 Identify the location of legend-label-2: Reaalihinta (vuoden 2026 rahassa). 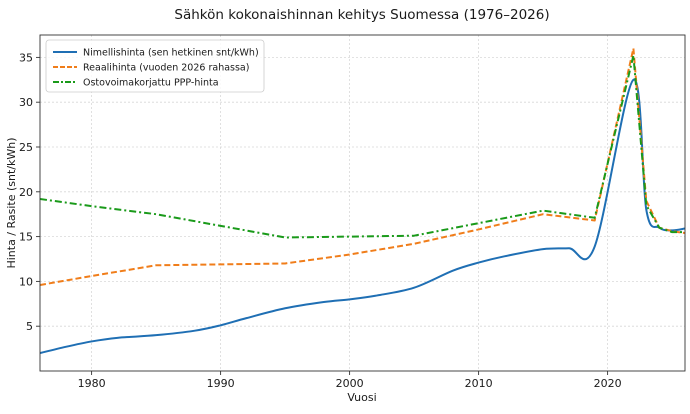
(166, 68).